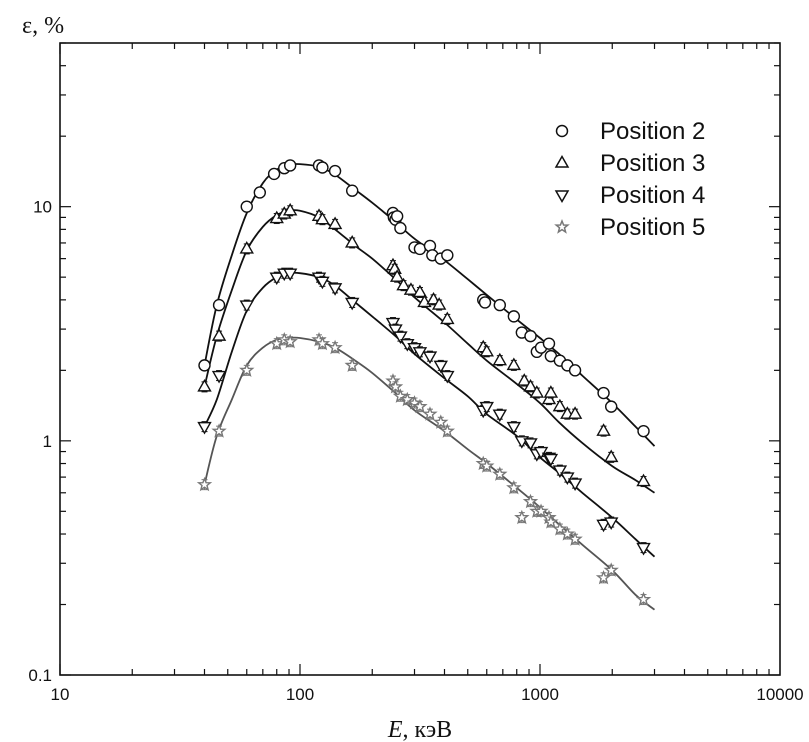  I want to click on y-tick-label: 0.1, so click(40, 675).